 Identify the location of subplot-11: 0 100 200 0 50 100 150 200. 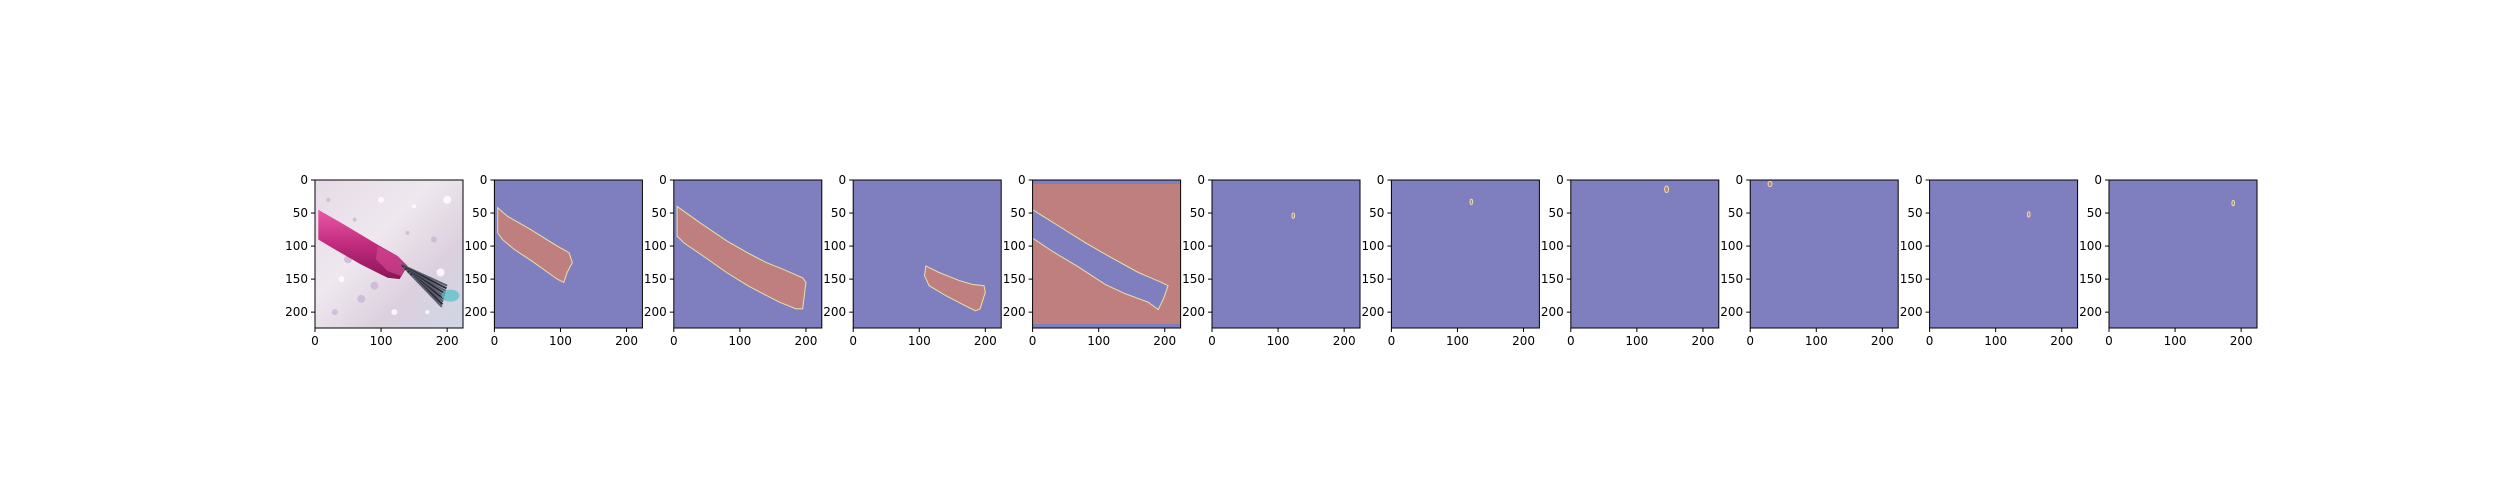
(2168, 260).